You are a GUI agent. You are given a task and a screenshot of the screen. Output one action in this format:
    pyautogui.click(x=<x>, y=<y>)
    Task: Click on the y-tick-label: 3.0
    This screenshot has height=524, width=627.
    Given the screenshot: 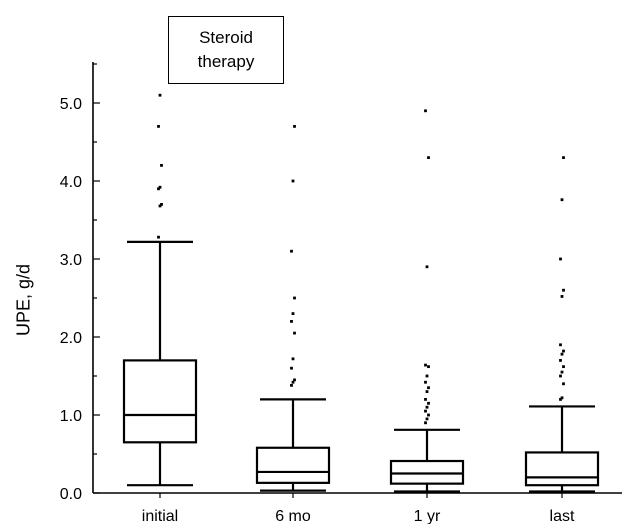 What is the action you would take?
    pyautogui.click(x=71, y=260)
    